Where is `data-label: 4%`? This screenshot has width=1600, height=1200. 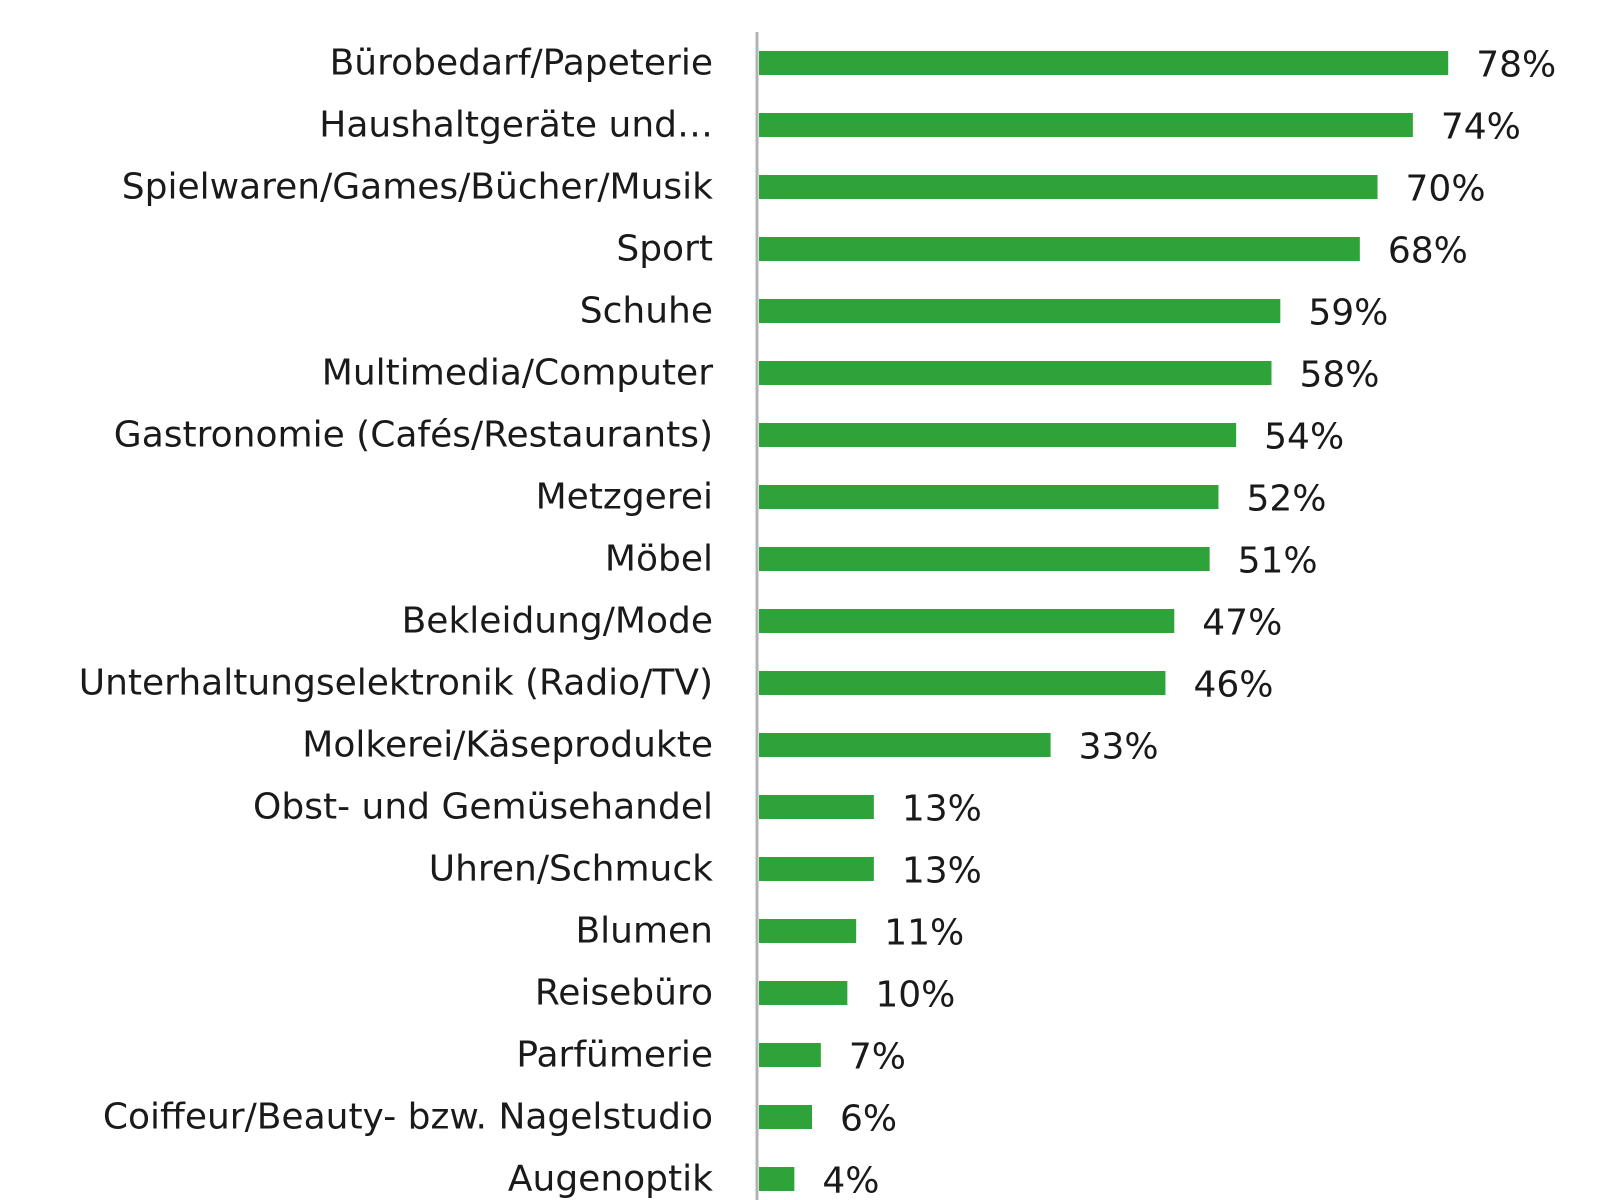
data-label: 4% is located at coordinates (850, 1180).